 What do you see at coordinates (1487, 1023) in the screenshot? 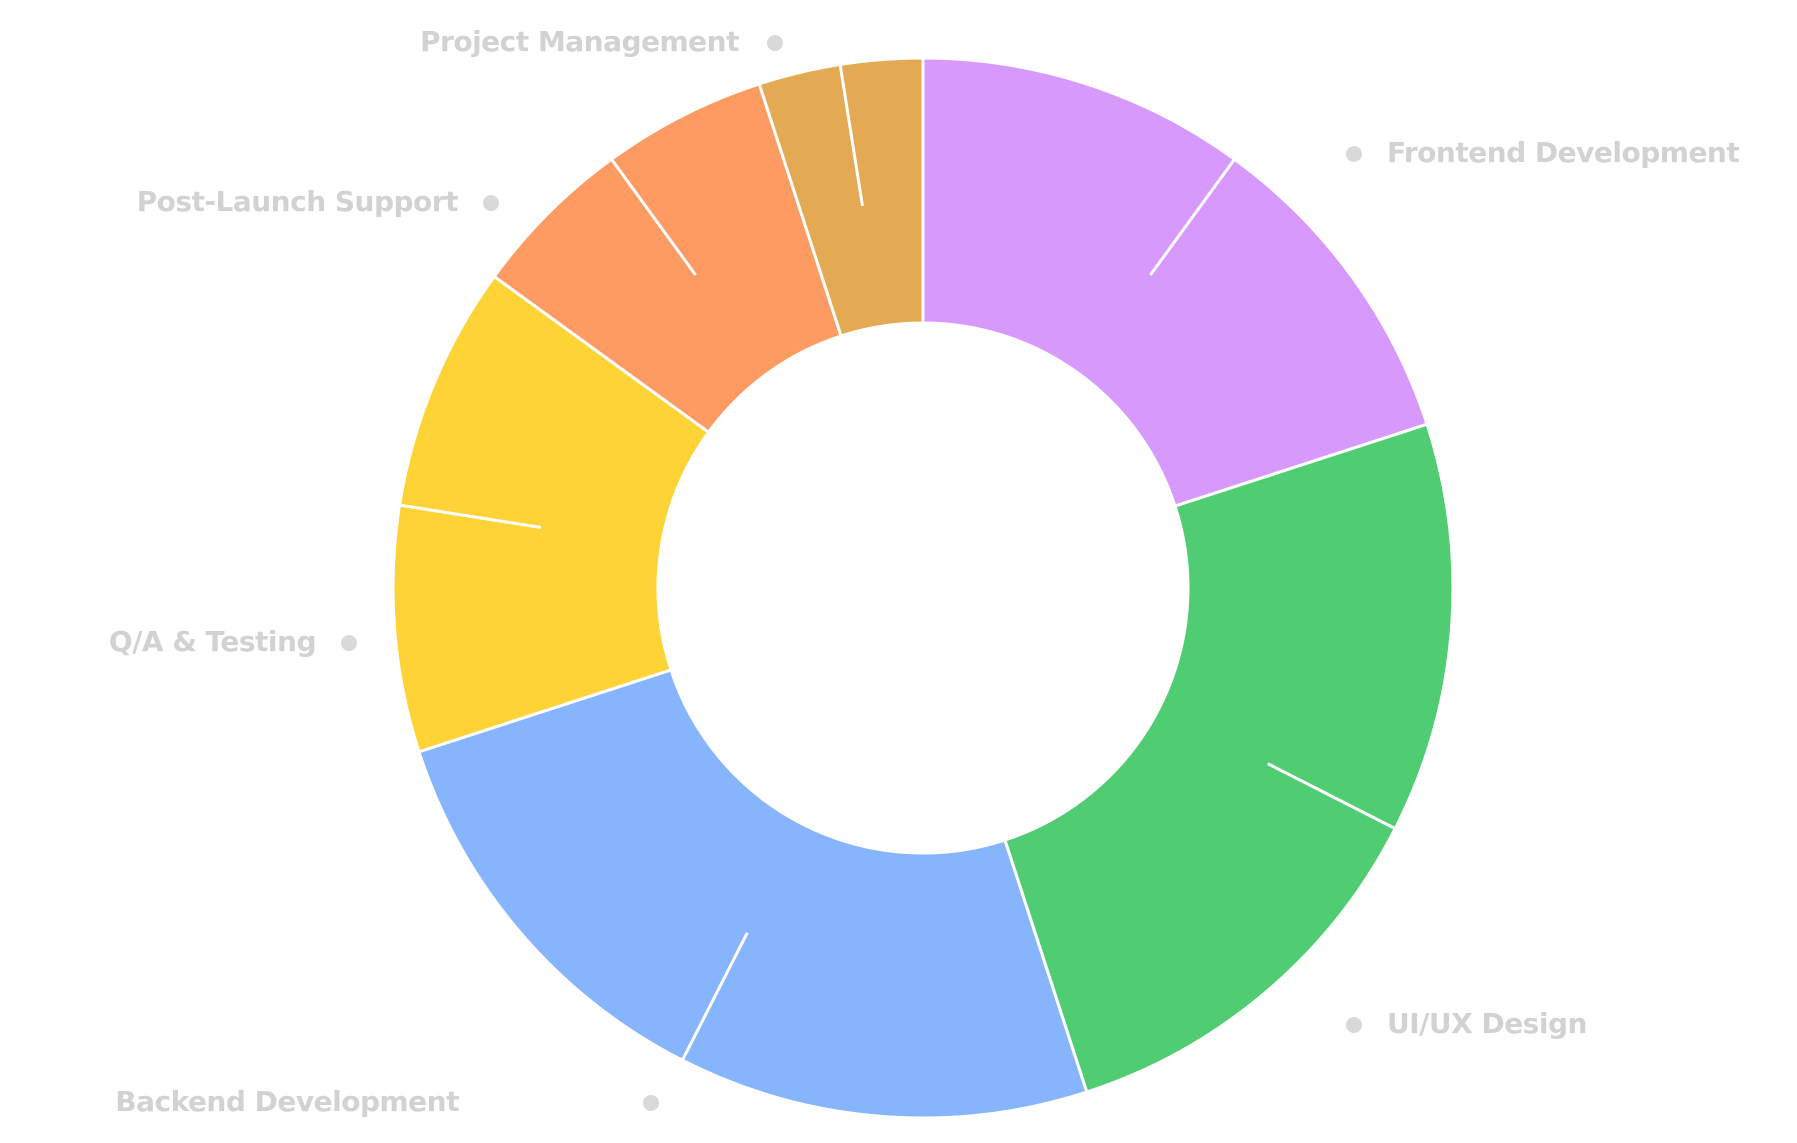
I see `legend-label: UI/UX Design` at bounding box center [1487, 1023].